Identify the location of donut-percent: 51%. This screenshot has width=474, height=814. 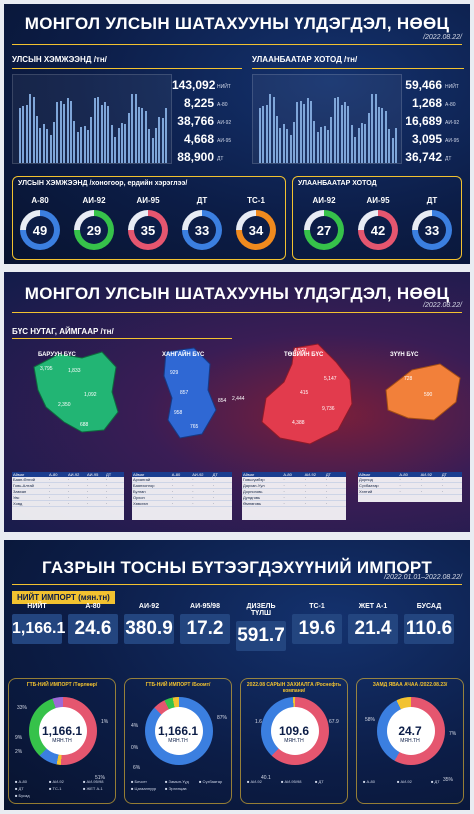
(100, 778).